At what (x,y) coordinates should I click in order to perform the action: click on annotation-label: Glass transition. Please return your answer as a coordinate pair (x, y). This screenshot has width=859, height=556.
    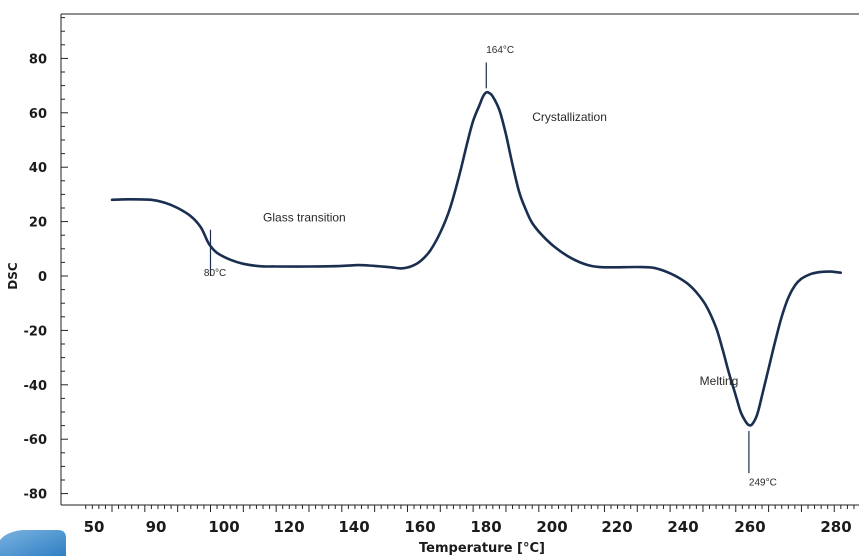
    Looking at the image, I should click on (304, 218).